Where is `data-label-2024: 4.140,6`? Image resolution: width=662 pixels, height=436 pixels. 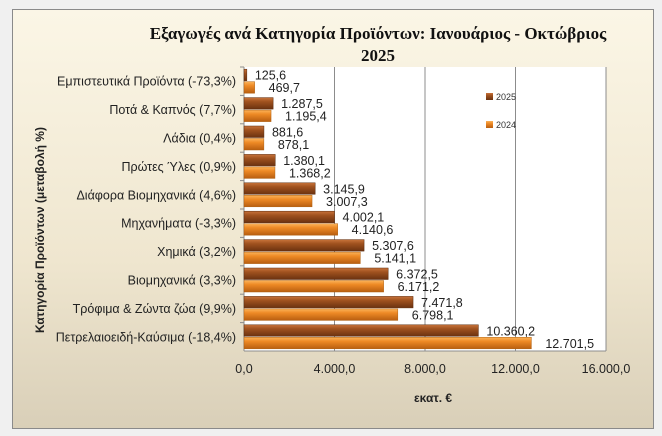
data-label-2024: 4.140,6 is located at coordinates (373, 230).